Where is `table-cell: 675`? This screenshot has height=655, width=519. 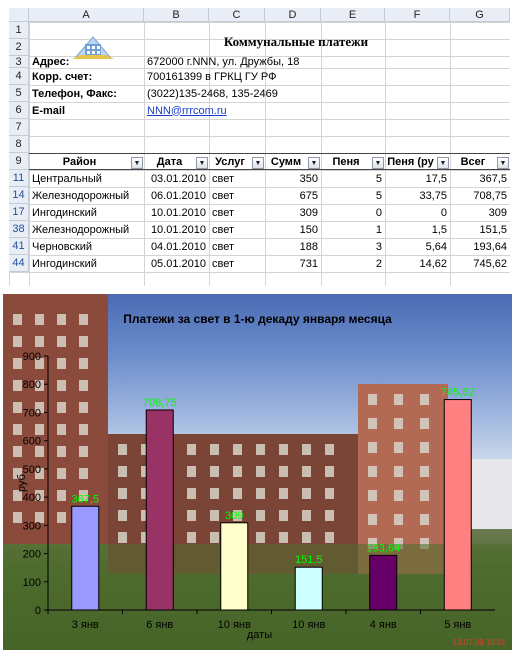 table-cell: 675 is located at coordinates (308, 195).